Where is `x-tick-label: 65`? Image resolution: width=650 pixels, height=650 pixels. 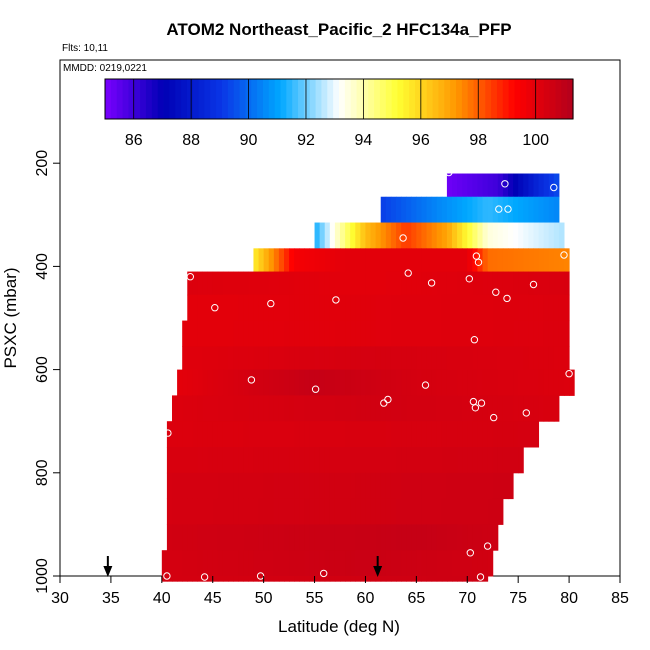
x-tick-label: 65 is located at coordinates (416, 598).